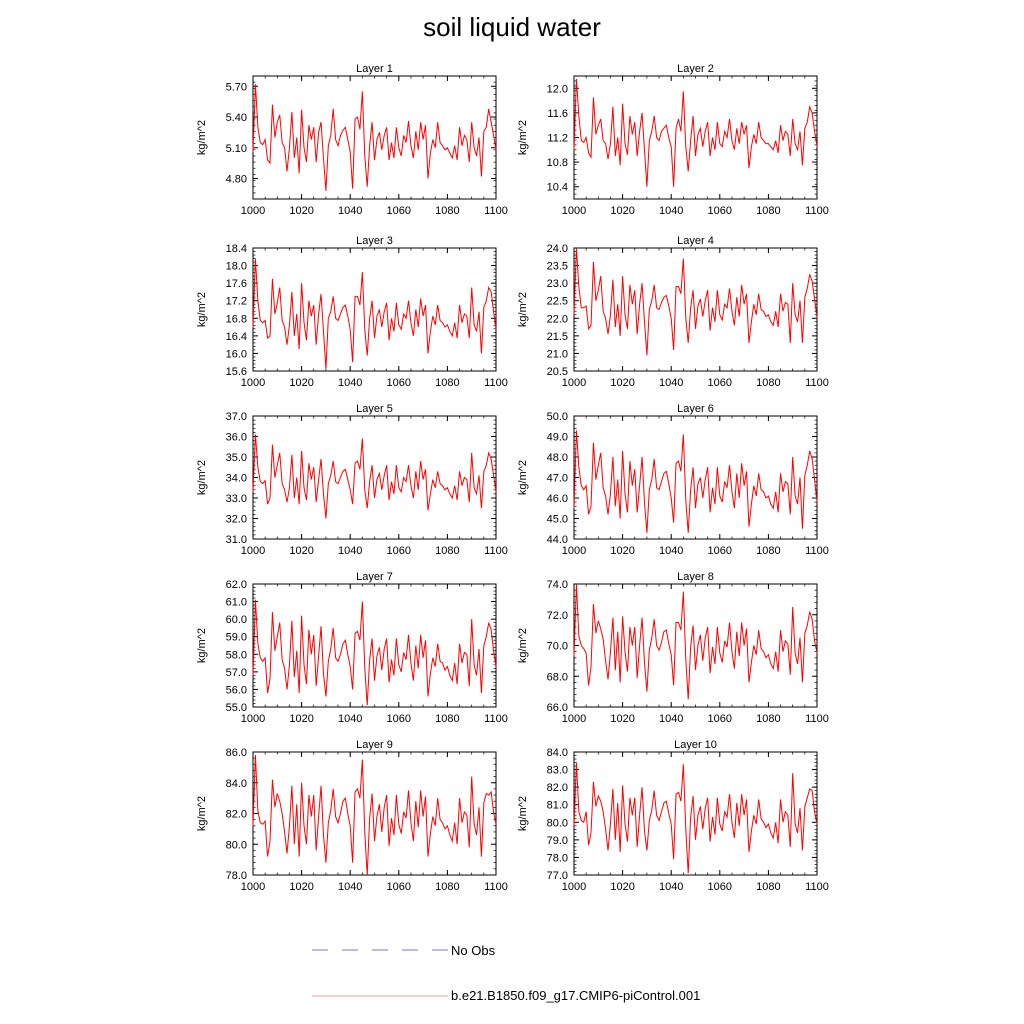 The width and height of the screenshot is (1024, 1024). What do you see at coordinates (236, 249) in the screenshot?
I see `y-tick-label: 18.4` at bounding box center [236, 249].